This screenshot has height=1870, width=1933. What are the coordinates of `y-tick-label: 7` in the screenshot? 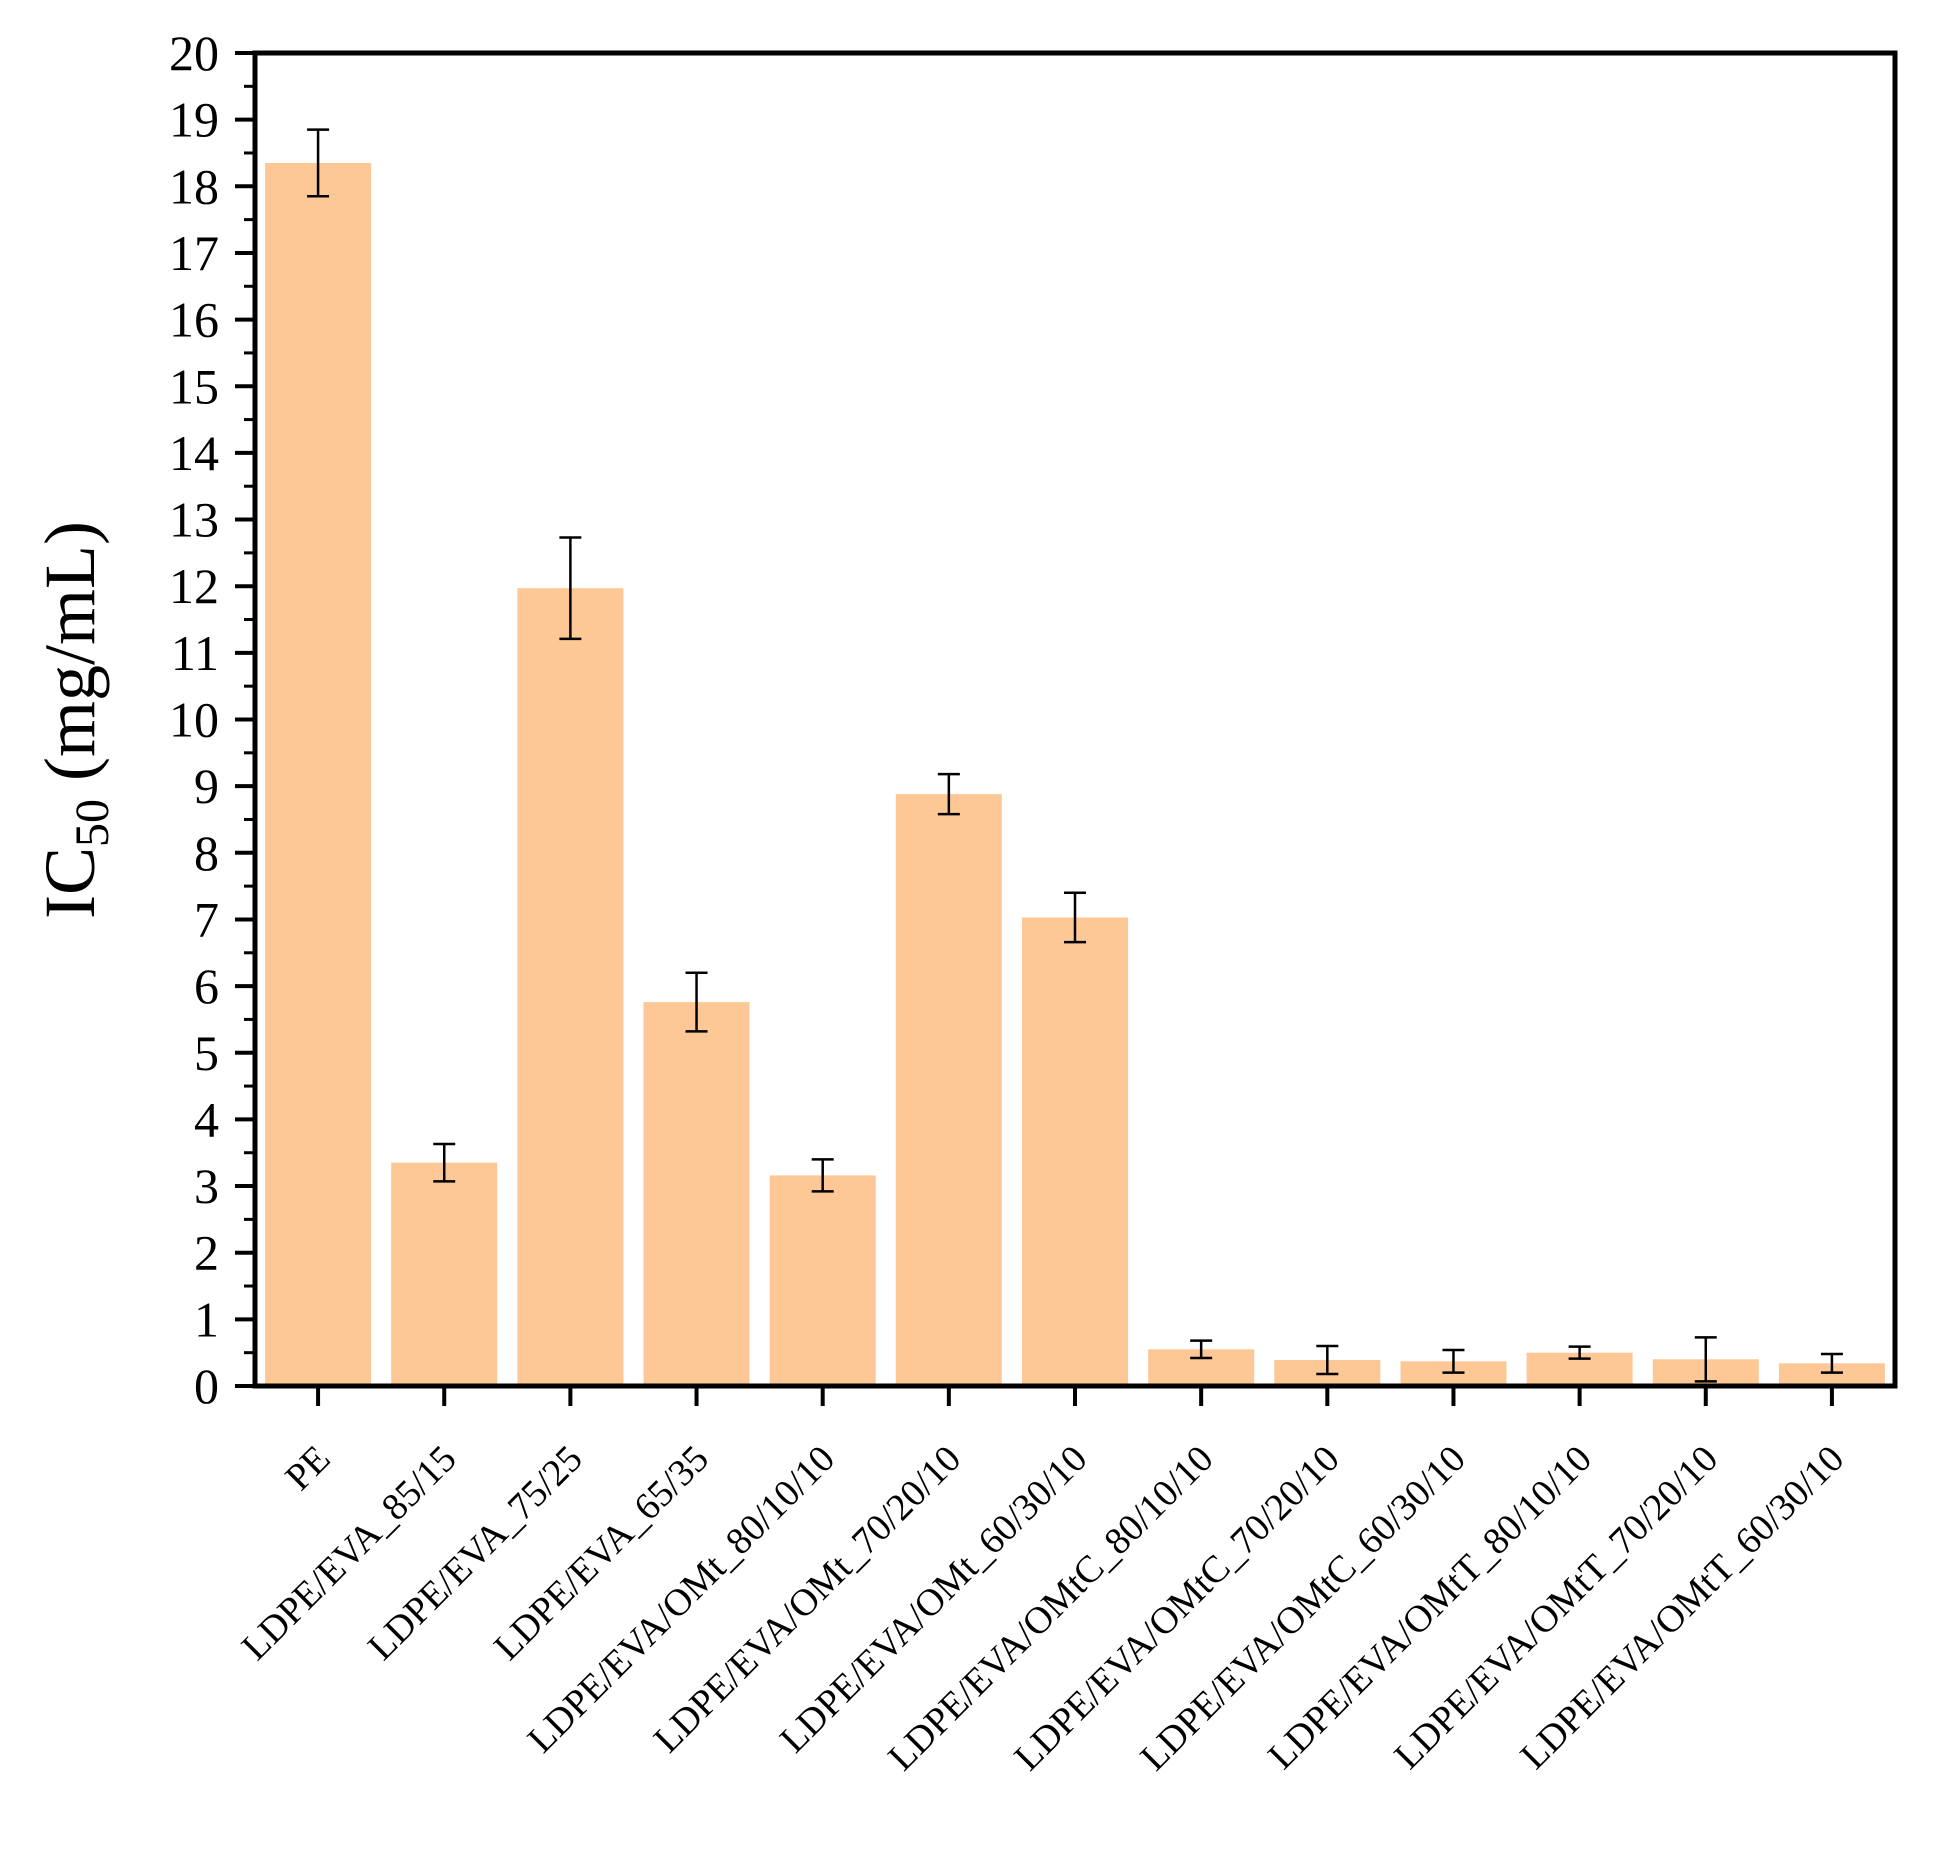 It's located at (206, 919).